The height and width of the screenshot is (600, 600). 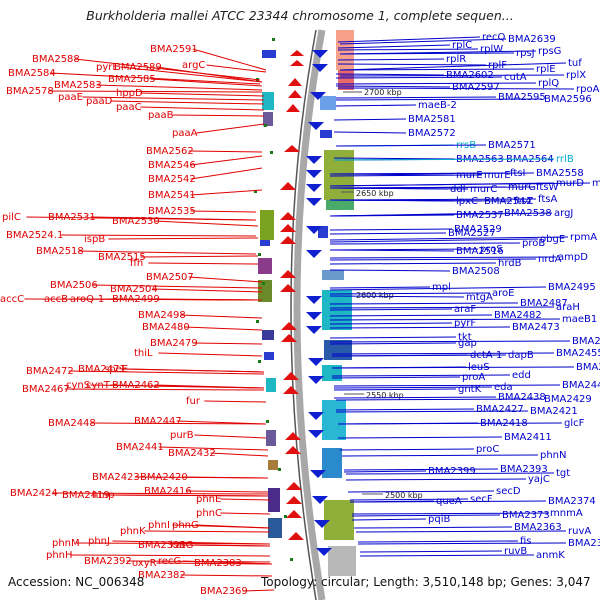 I want to click on gene-label-purb: purB, so click(x=182, y=435).